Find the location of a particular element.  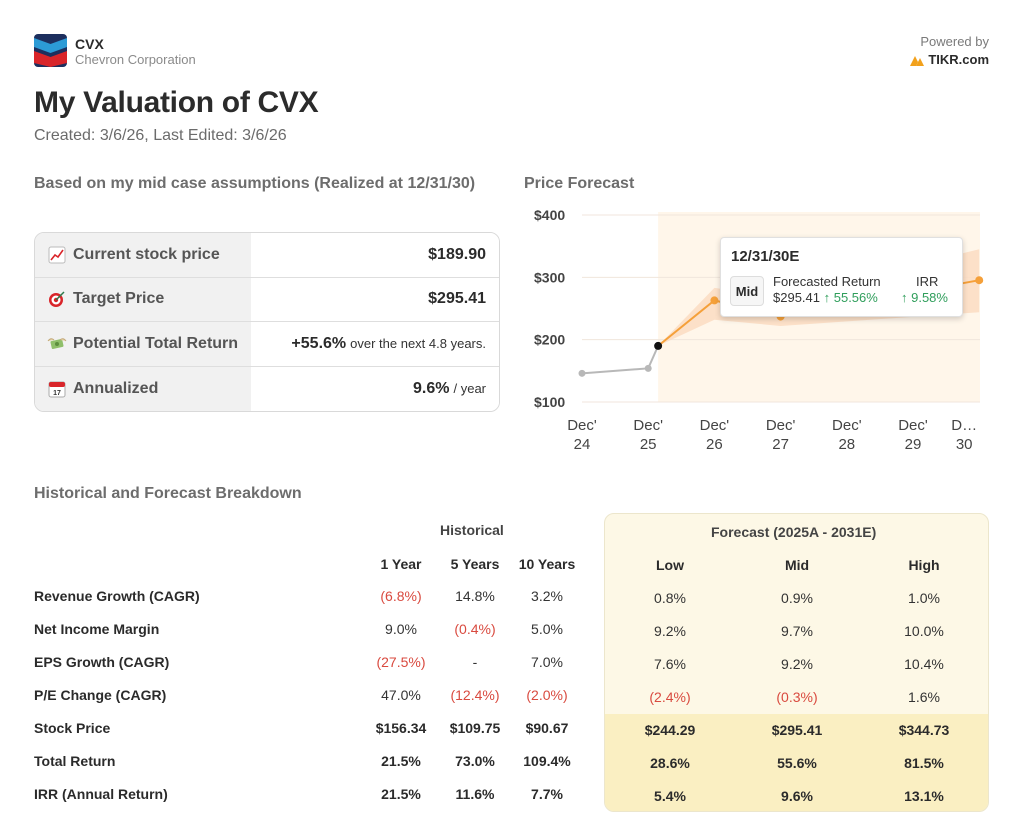

y-tick-label: $400 is located at coordinates (549, 215).